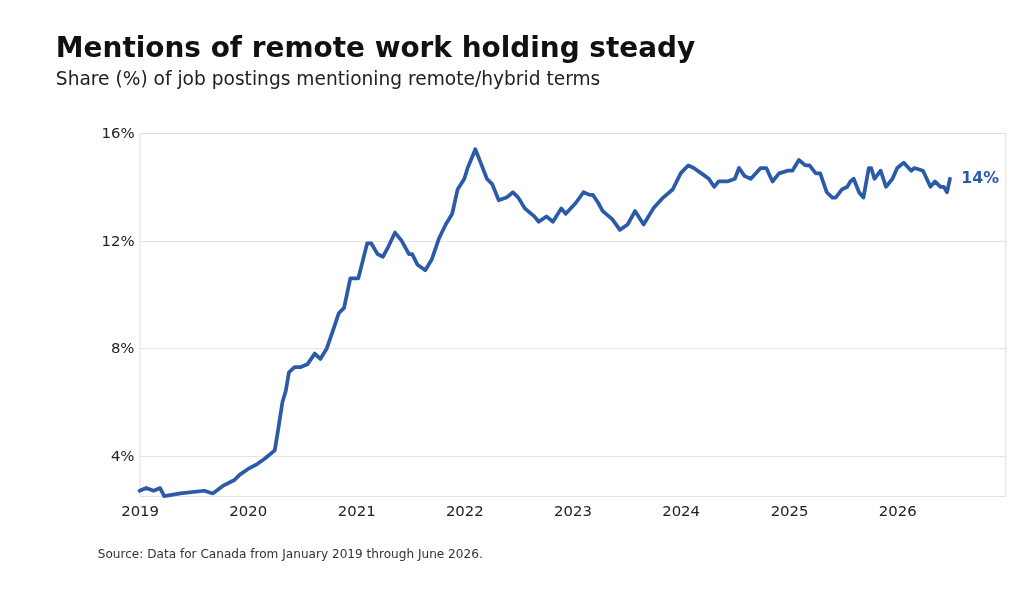 Image resolution: width=1024 pixels, height=614 pixels. What do you see at coordinates (464, 511) in the screenshot?
I see `x-tick-label: 2022` at bounding box center [464, 511].